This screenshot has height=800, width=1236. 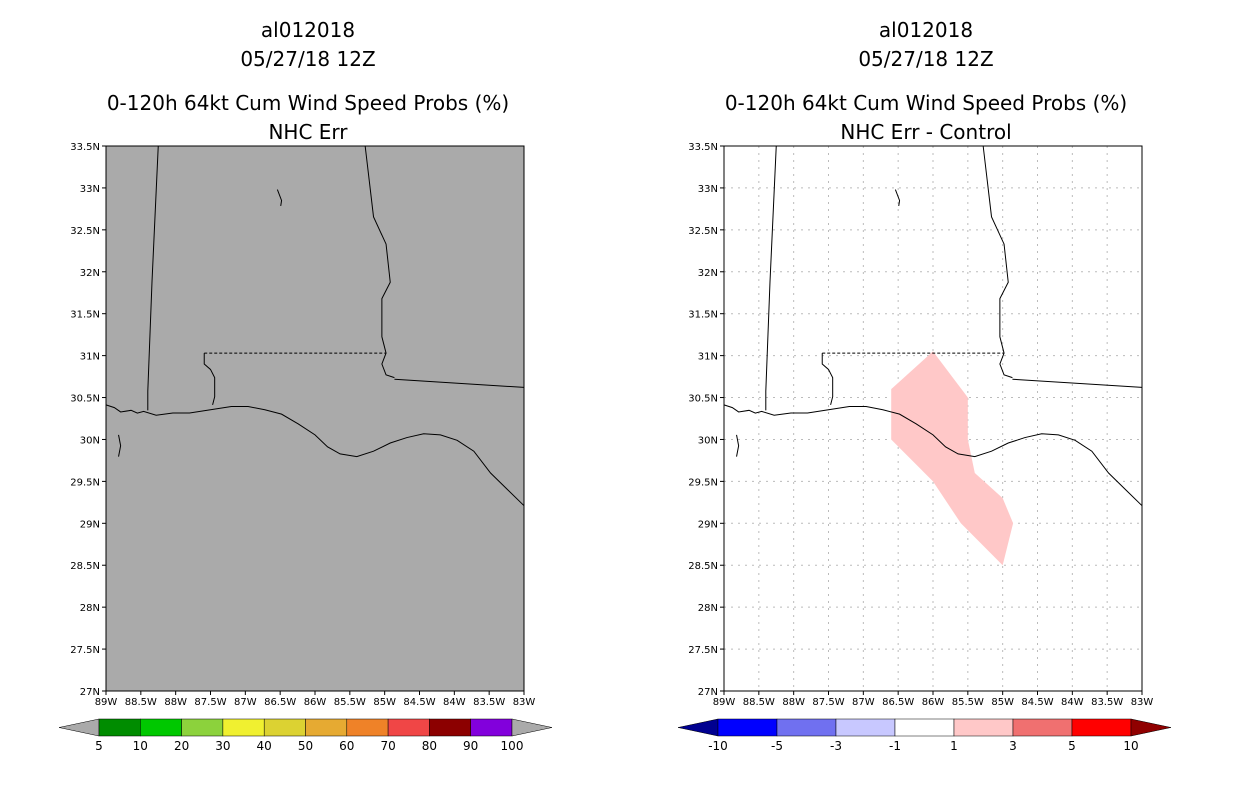 I want to click on lat-tick-label: 33N, so click(x=90, y=189).